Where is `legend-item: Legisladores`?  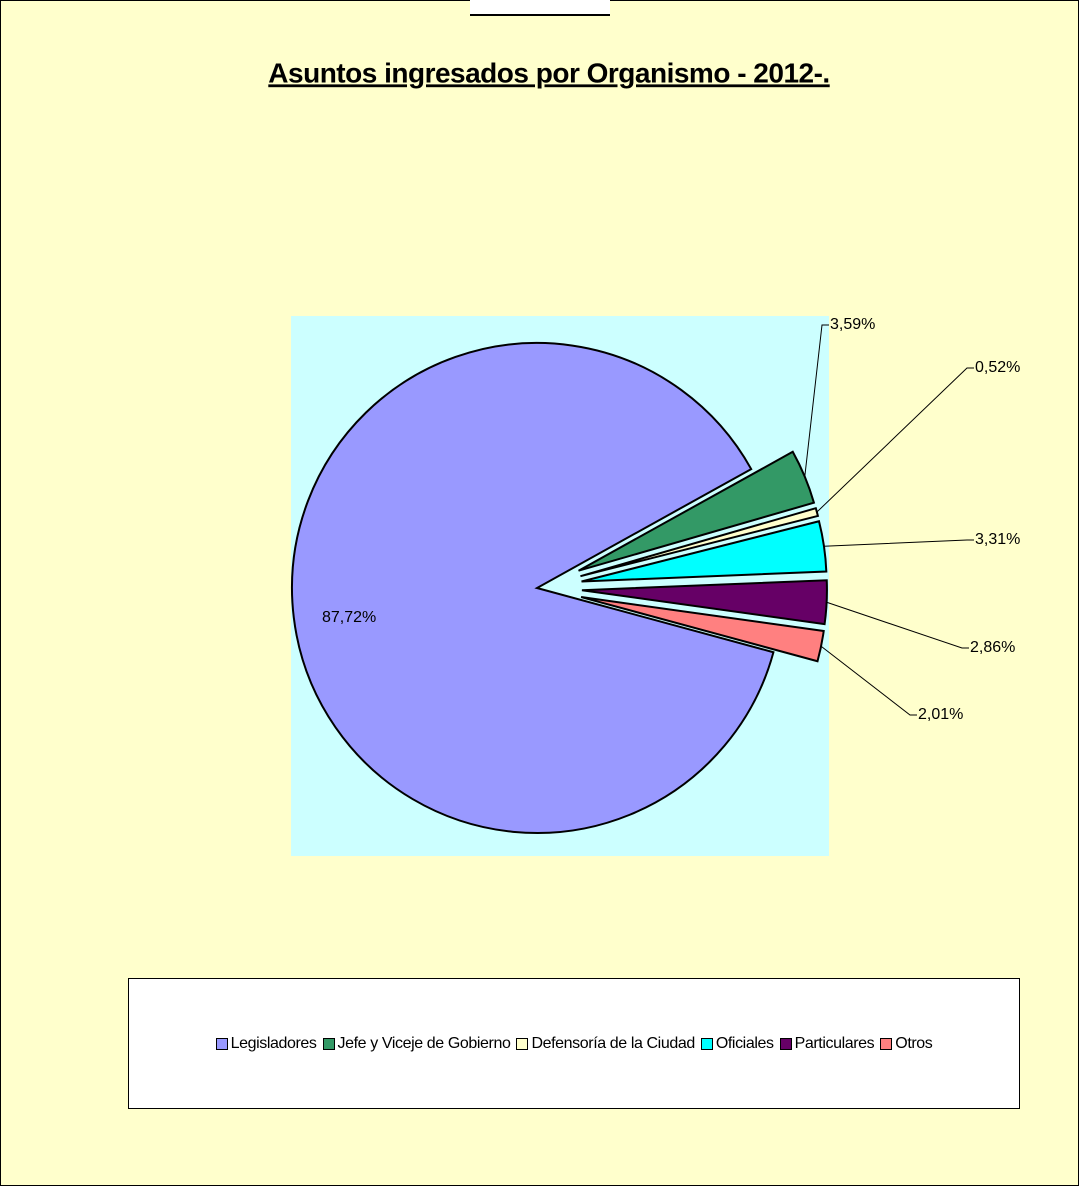
legend-item: Legisladores is located at coordinates (266, 1043).